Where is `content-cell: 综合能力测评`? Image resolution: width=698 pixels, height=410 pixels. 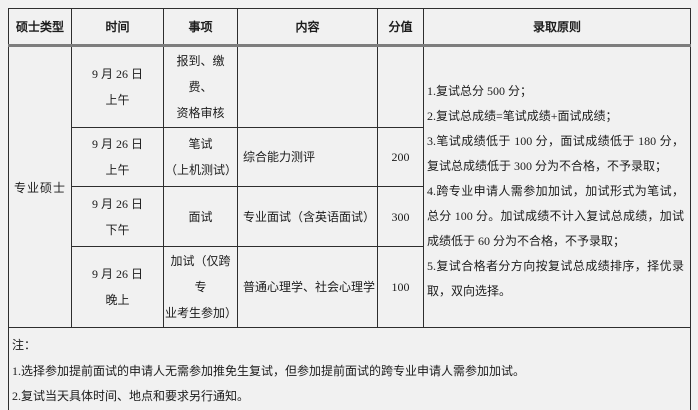 content-cell: 综合能力测评 is located at coordinates (307, 157).